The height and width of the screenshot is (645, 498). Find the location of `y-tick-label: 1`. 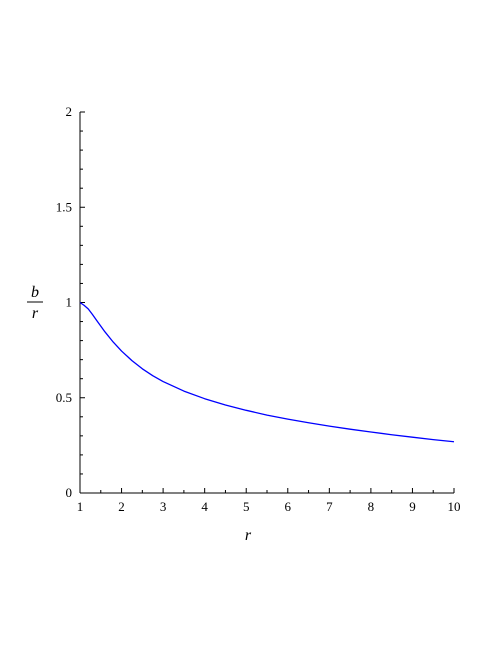

y-tick-label: 1 is located at coordinates (69, 302).